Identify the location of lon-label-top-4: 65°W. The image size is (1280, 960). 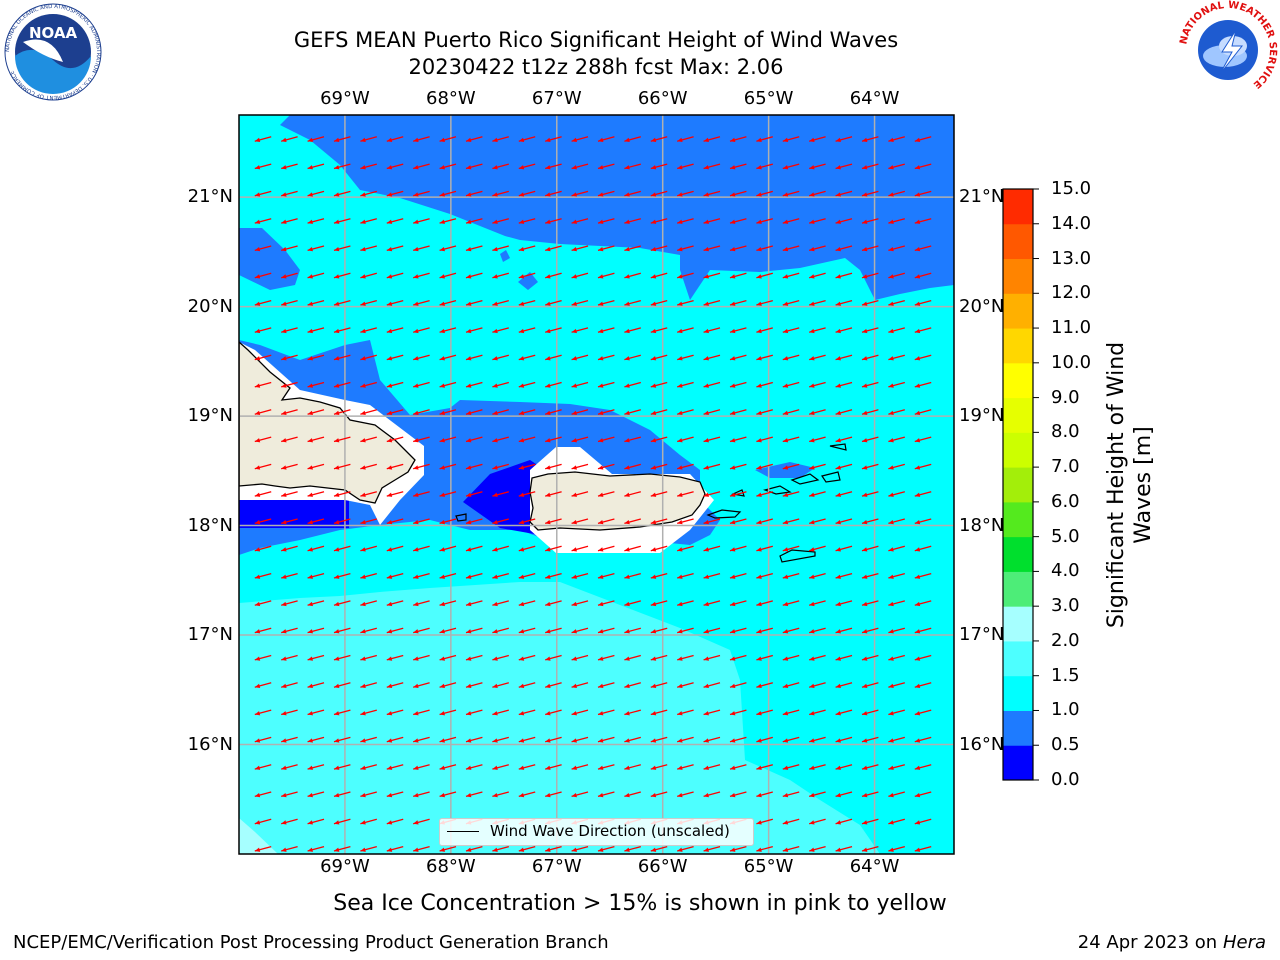
(768, 98).